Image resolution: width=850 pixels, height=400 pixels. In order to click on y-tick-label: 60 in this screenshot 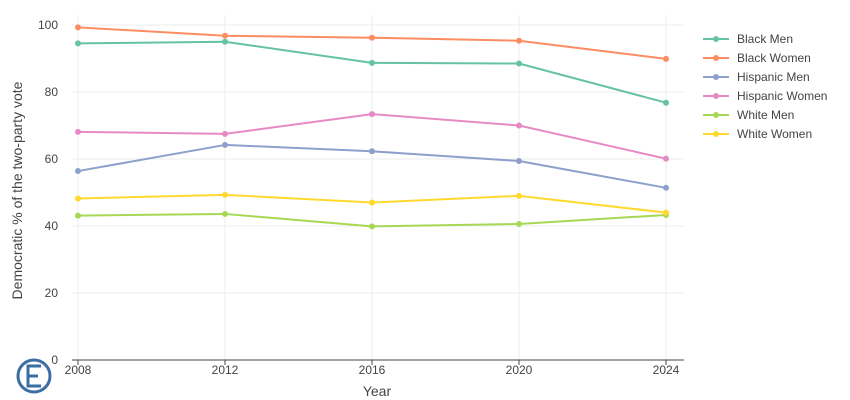, I will do `click(52, 159)`.